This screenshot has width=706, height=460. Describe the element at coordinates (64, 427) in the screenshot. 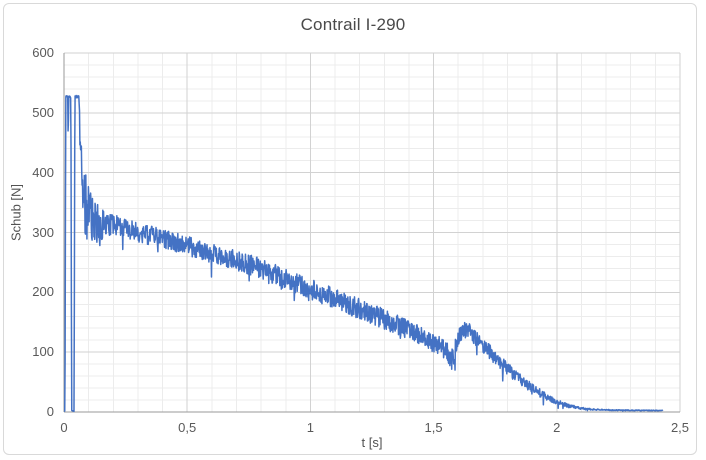

I see `x-tick-label: 0` at that location.